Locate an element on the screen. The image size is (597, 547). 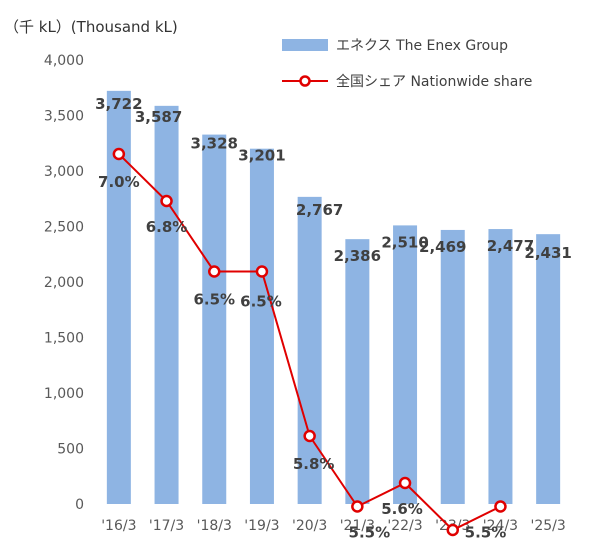
y-tick-label: 3,500 is located at coordinates (64, 117).